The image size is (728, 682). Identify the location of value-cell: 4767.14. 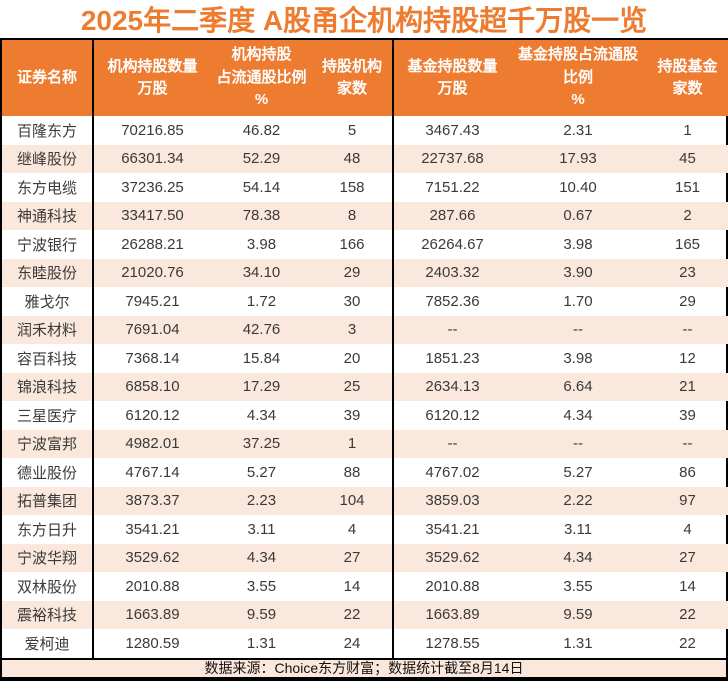
(152, 472).